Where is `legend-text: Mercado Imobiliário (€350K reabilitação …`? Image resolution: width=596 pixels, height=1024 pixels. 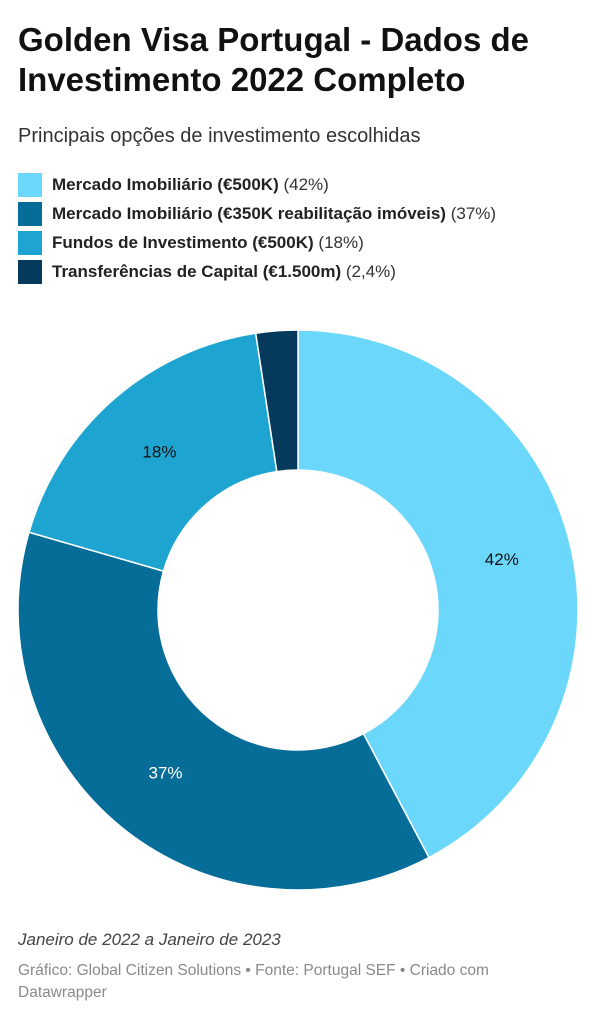
legend-text: Mercado Imobiliário (€350K reabilitação … is located at coordinates (274, 214).